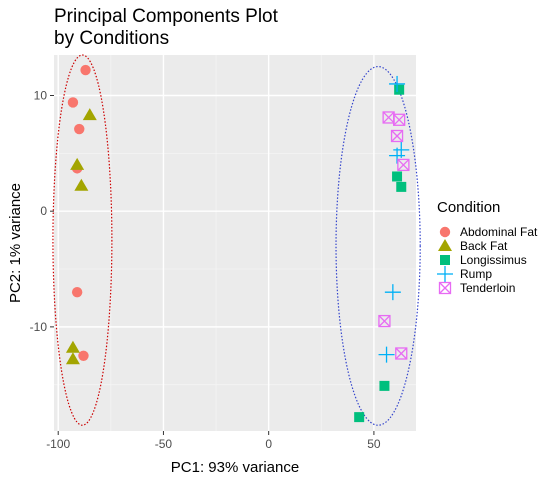  Describe the element at coordinates (493, 260) in the screenshot. I see `legend-label: Longissimus` at that location.